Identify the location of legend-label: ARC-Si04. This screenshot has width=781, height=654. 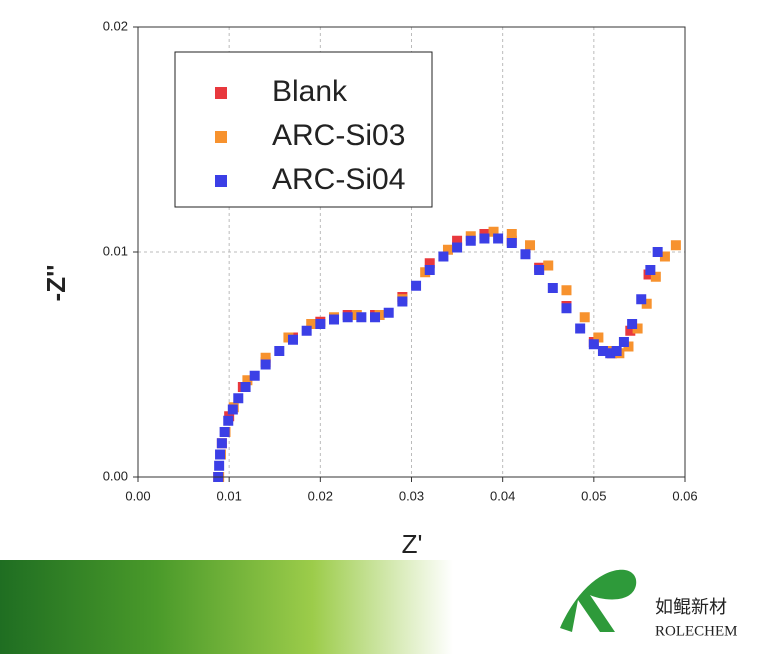
(338, 179).